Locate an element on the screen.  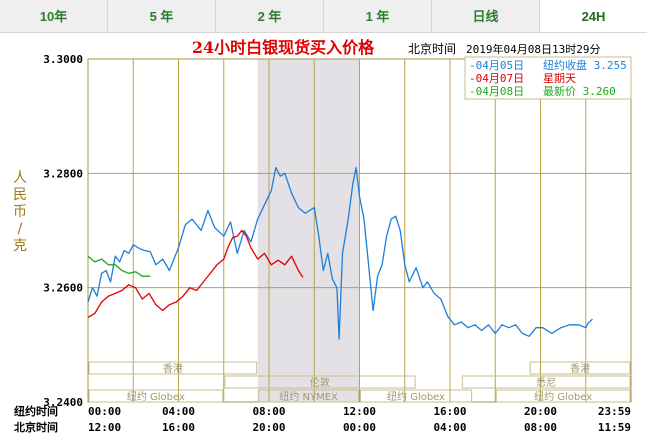
legend-date-3: -04月08日 is located at coordinates (496, 91).